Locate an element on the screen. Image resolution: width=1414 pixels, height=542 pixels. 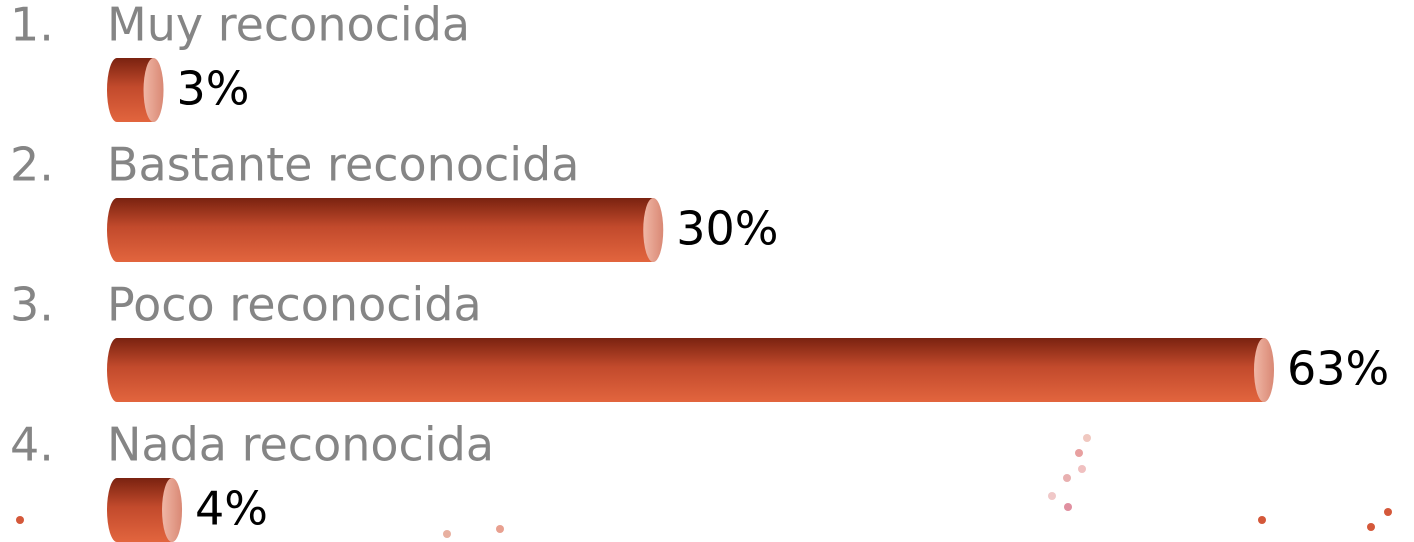
item-number: 2. is located at coordinates (32, 165).